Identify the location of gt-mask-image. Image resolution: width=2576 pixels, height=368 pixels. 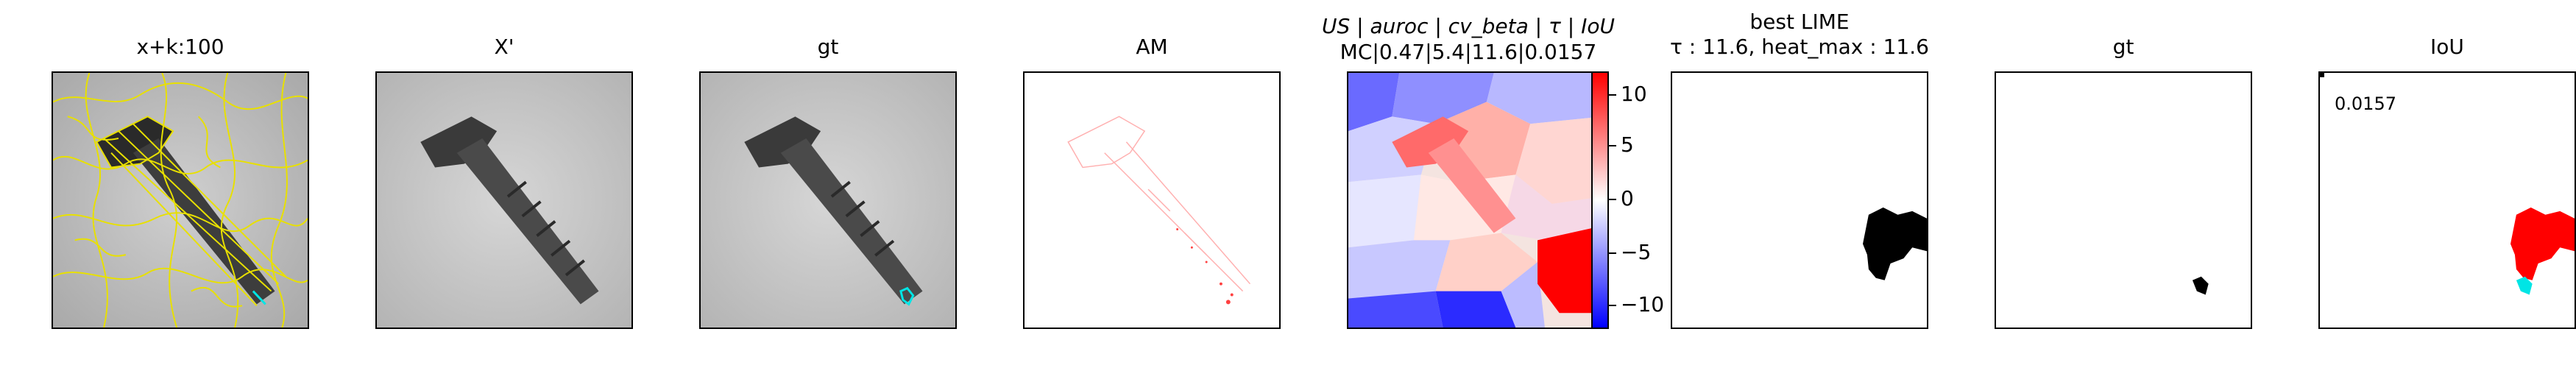
(2123, 200).